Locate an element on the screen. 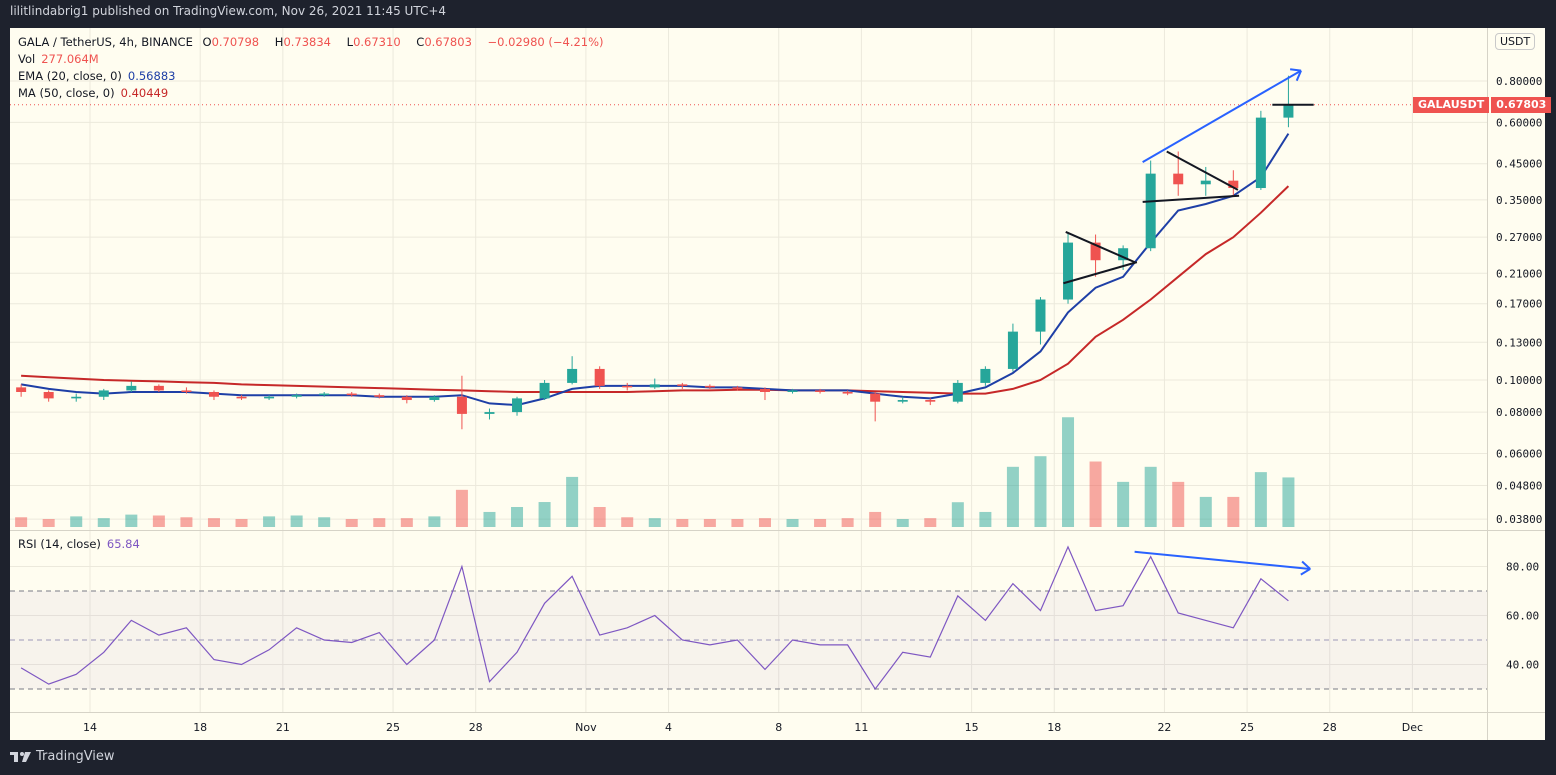  time-tick-label: Dec is located at coordinates (1412, 727).